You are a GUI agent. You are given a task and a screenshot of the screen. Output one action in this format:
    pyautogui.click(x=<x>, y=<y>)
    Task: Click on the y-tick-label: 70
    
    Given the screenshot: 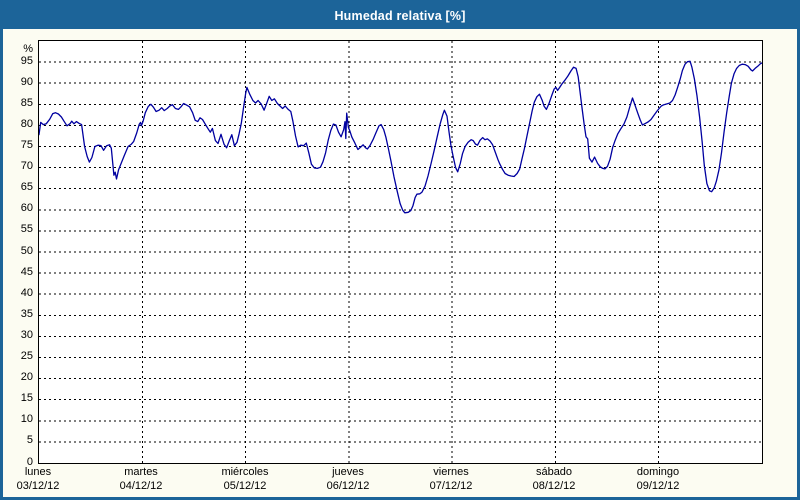 What is the action you would take?
    pyautogui.click(x=26, y=166)
    